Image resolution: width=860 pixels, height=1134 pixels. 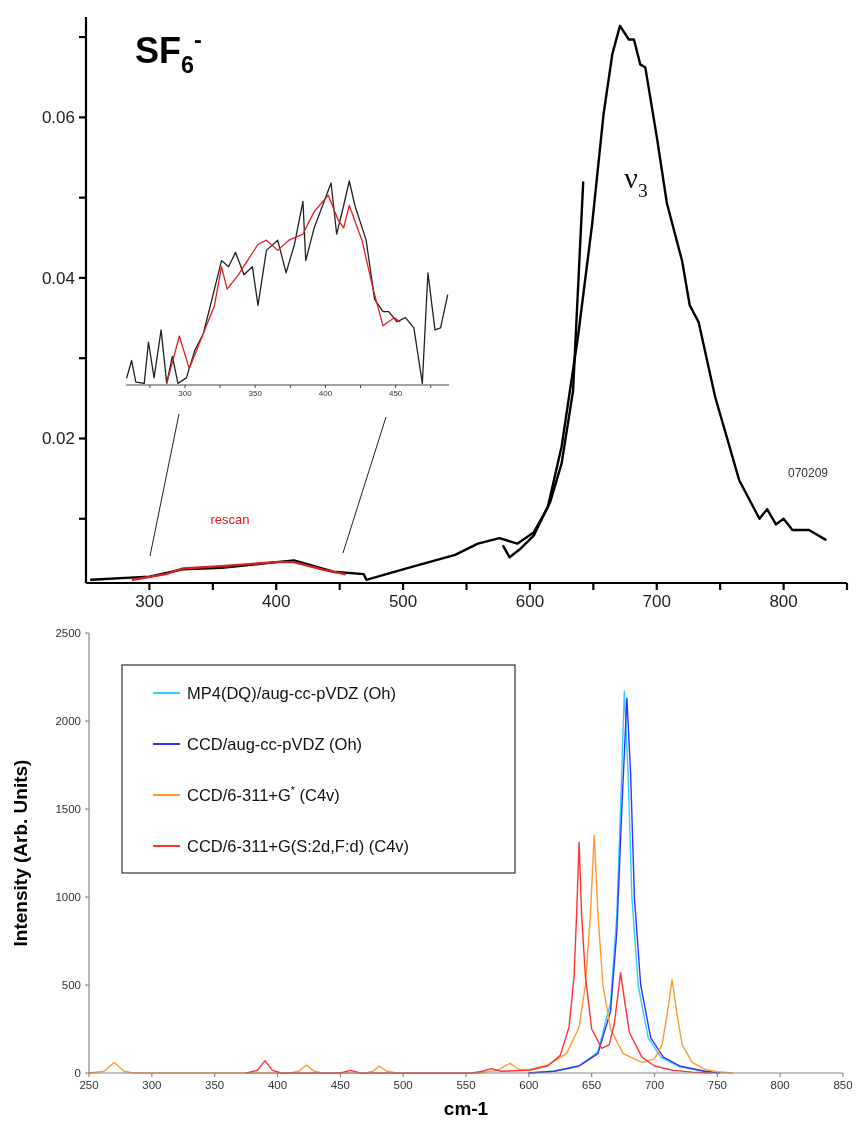 What do you see at coordinates (230, 519) in the screenshot?
I see `annotation: rescan` at bounding box center [230, 519].